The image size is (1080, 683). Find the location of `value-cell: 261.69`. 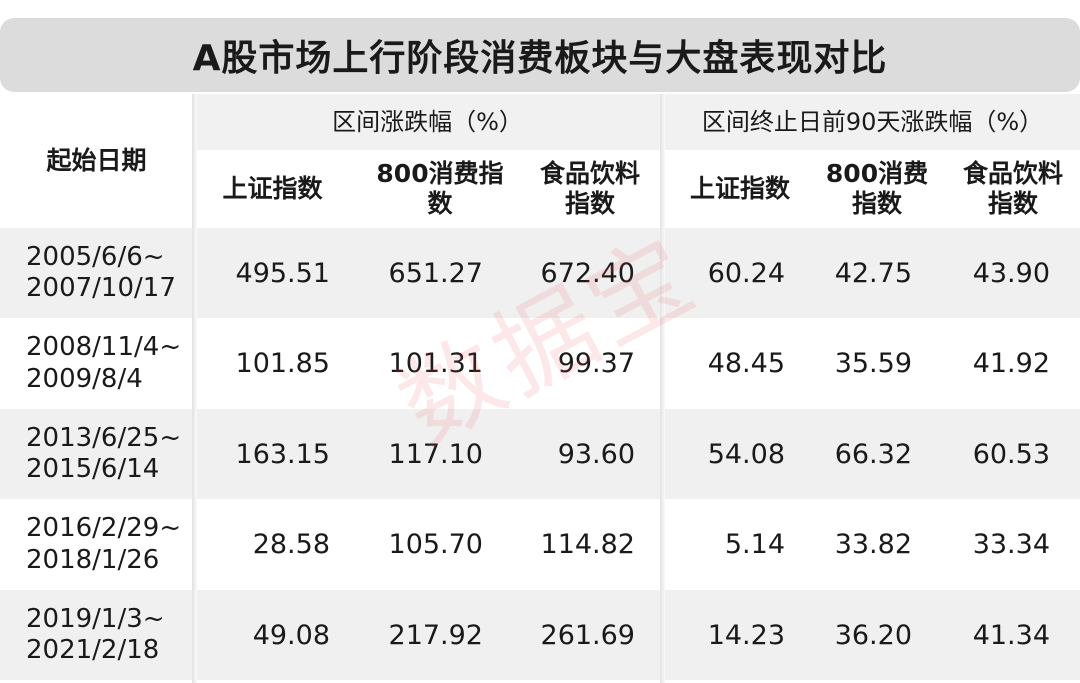

value-cell: 261.69 is located at coordinates (587, 635).